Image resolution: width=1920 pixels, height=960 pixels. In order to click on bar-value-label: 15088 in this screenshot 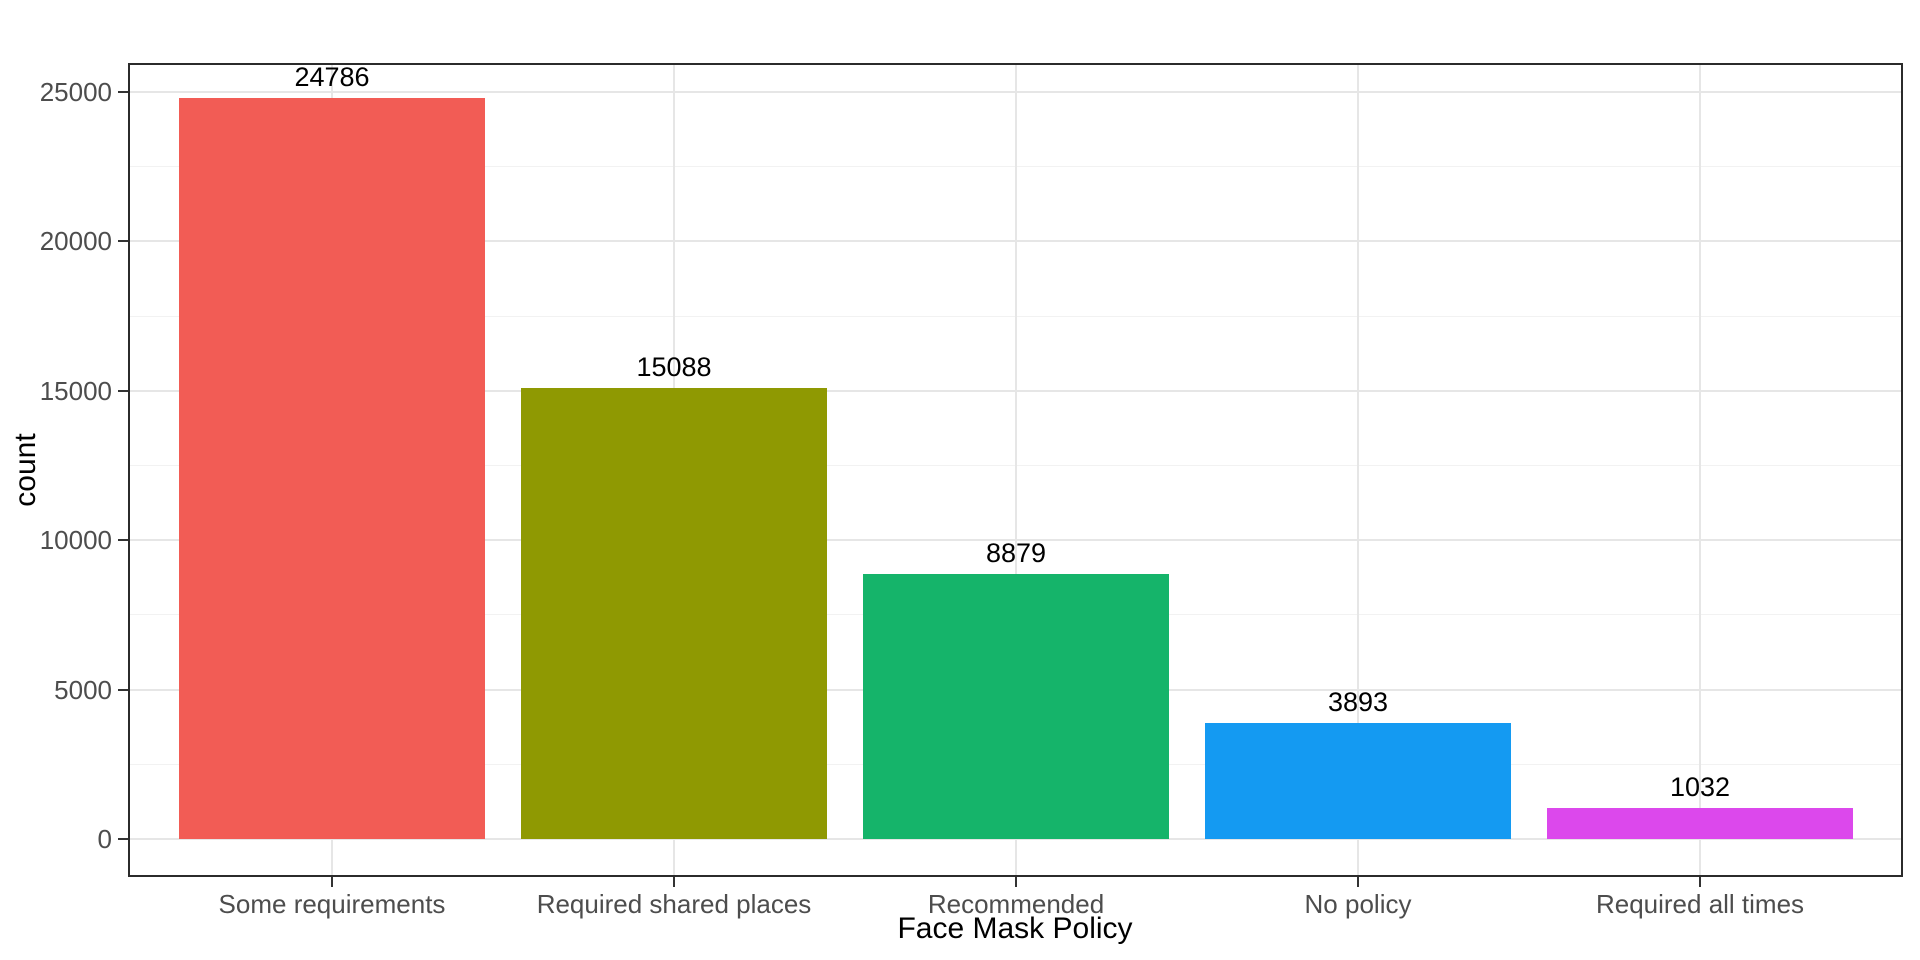, I will do `click(674, 367)`.